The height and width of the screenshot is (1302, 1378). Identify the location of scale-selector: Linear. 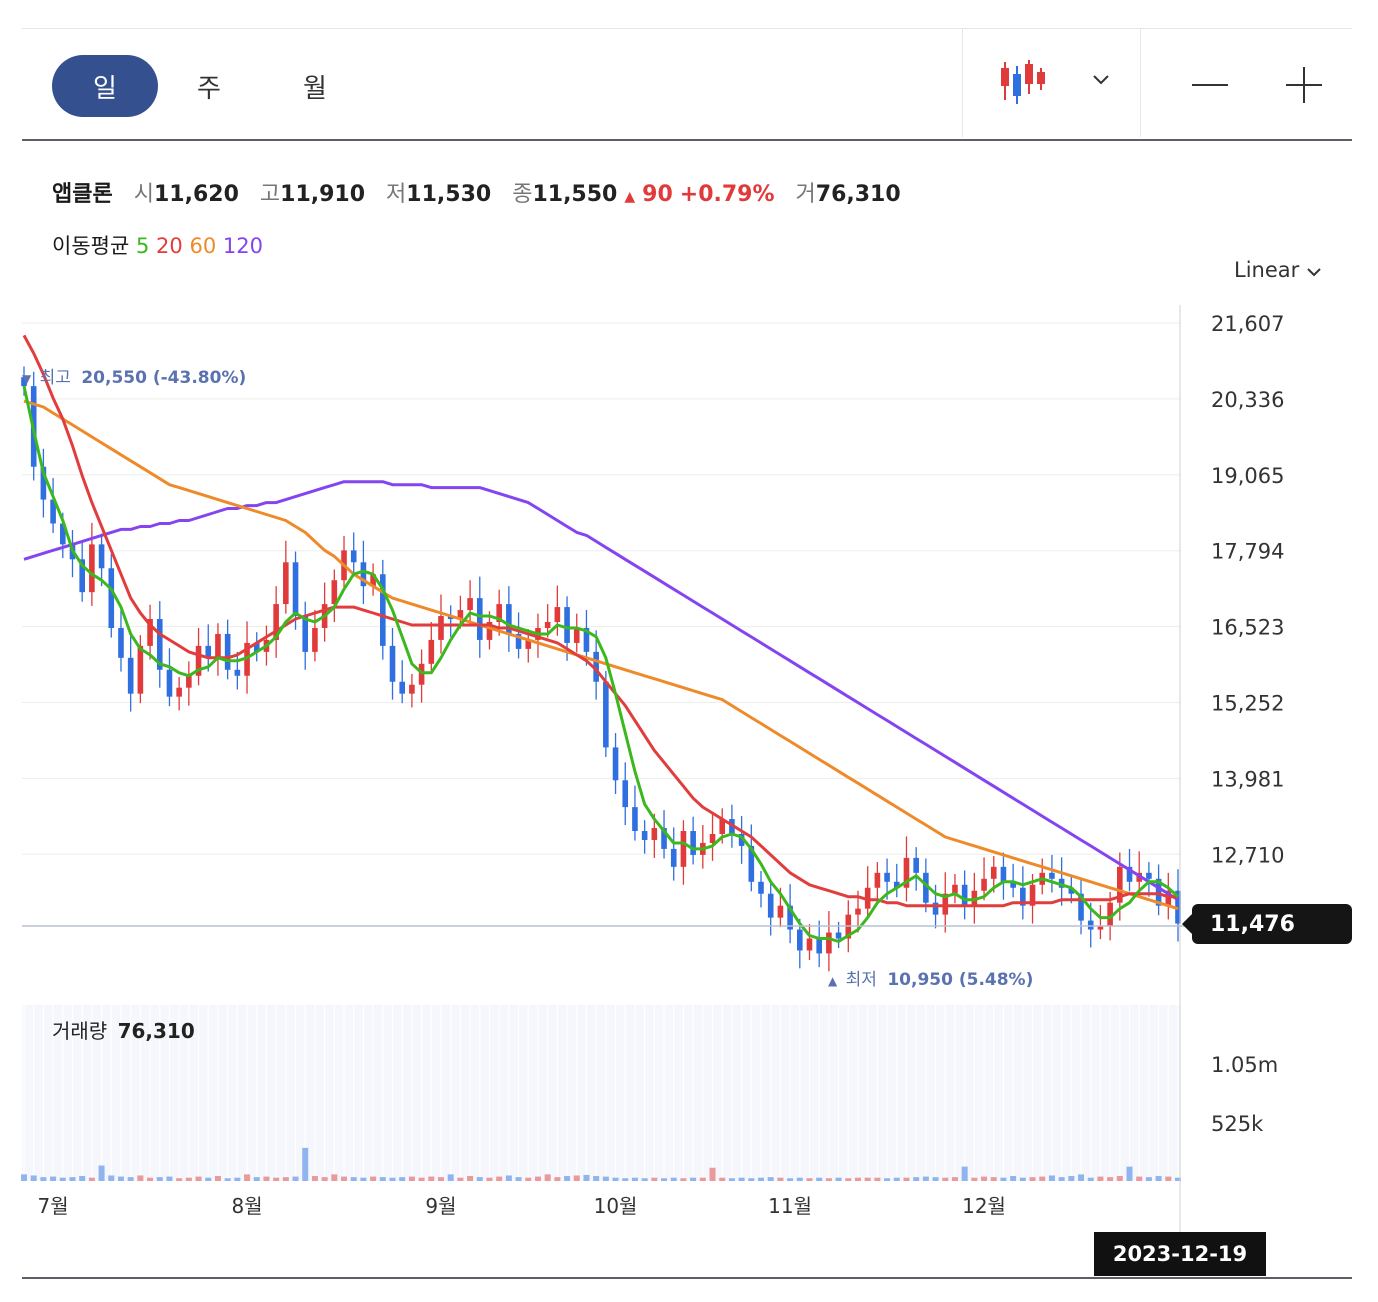
(1278, 270).